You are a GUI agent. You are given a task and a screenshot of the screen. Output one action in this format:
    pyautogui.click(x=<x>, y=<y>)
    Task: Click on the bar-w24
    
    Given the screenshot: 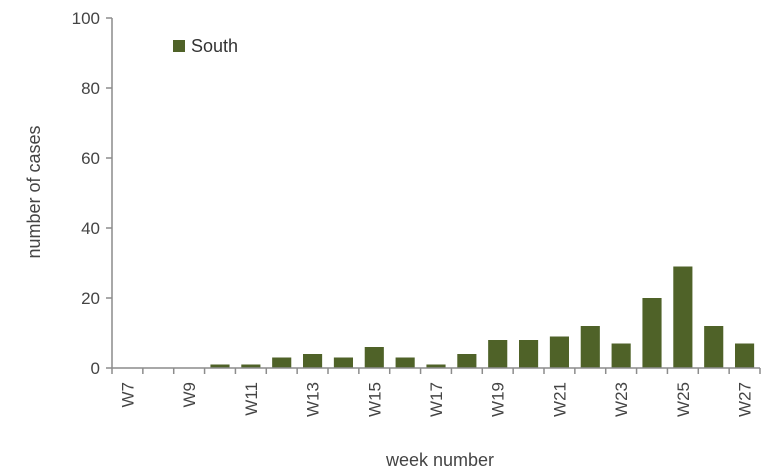 What is the action you would take?
    pyautogui.click(x=652, y=333)
    